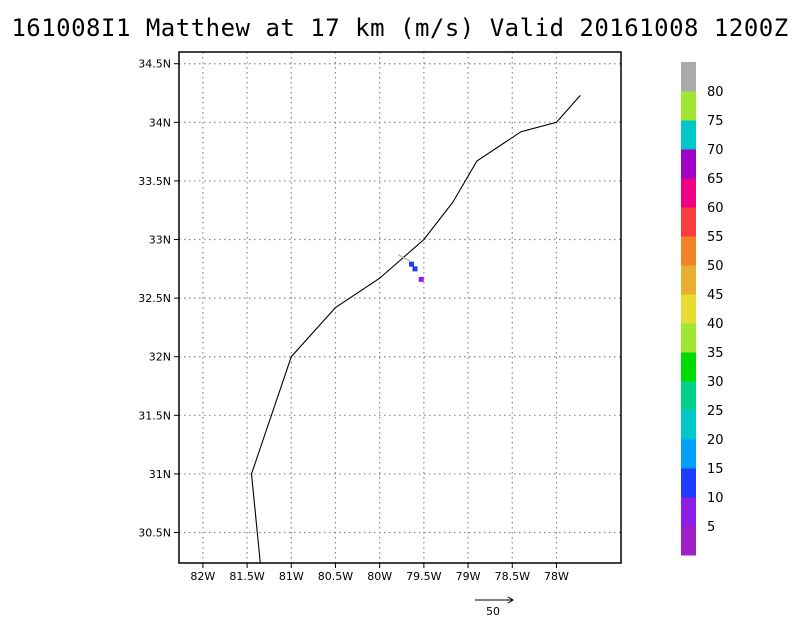  I want to click on wind-vectors, so click(403, 258).